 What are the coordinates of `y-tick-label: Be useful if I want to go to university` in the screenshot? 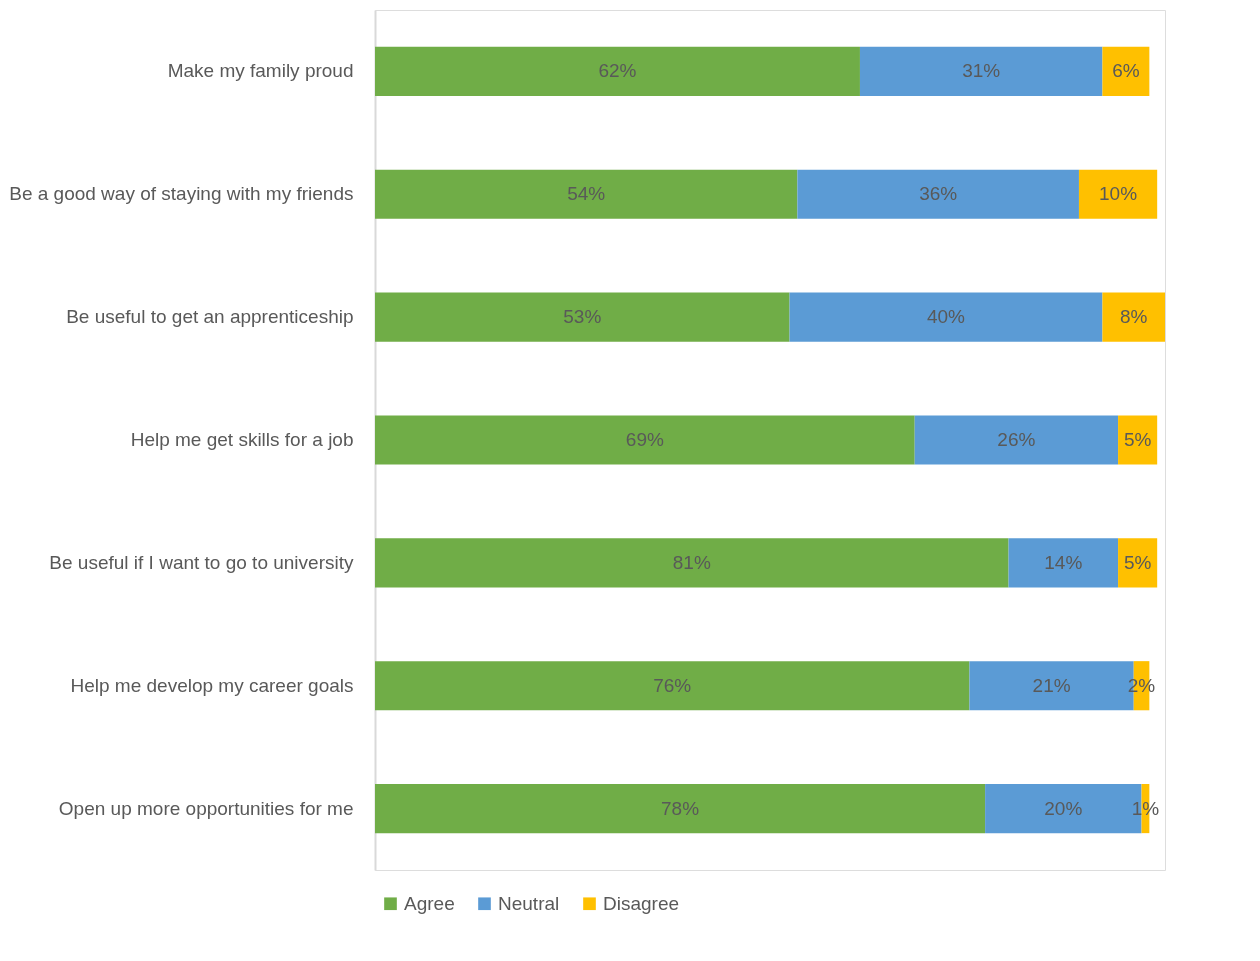 It's located at (201, 562).